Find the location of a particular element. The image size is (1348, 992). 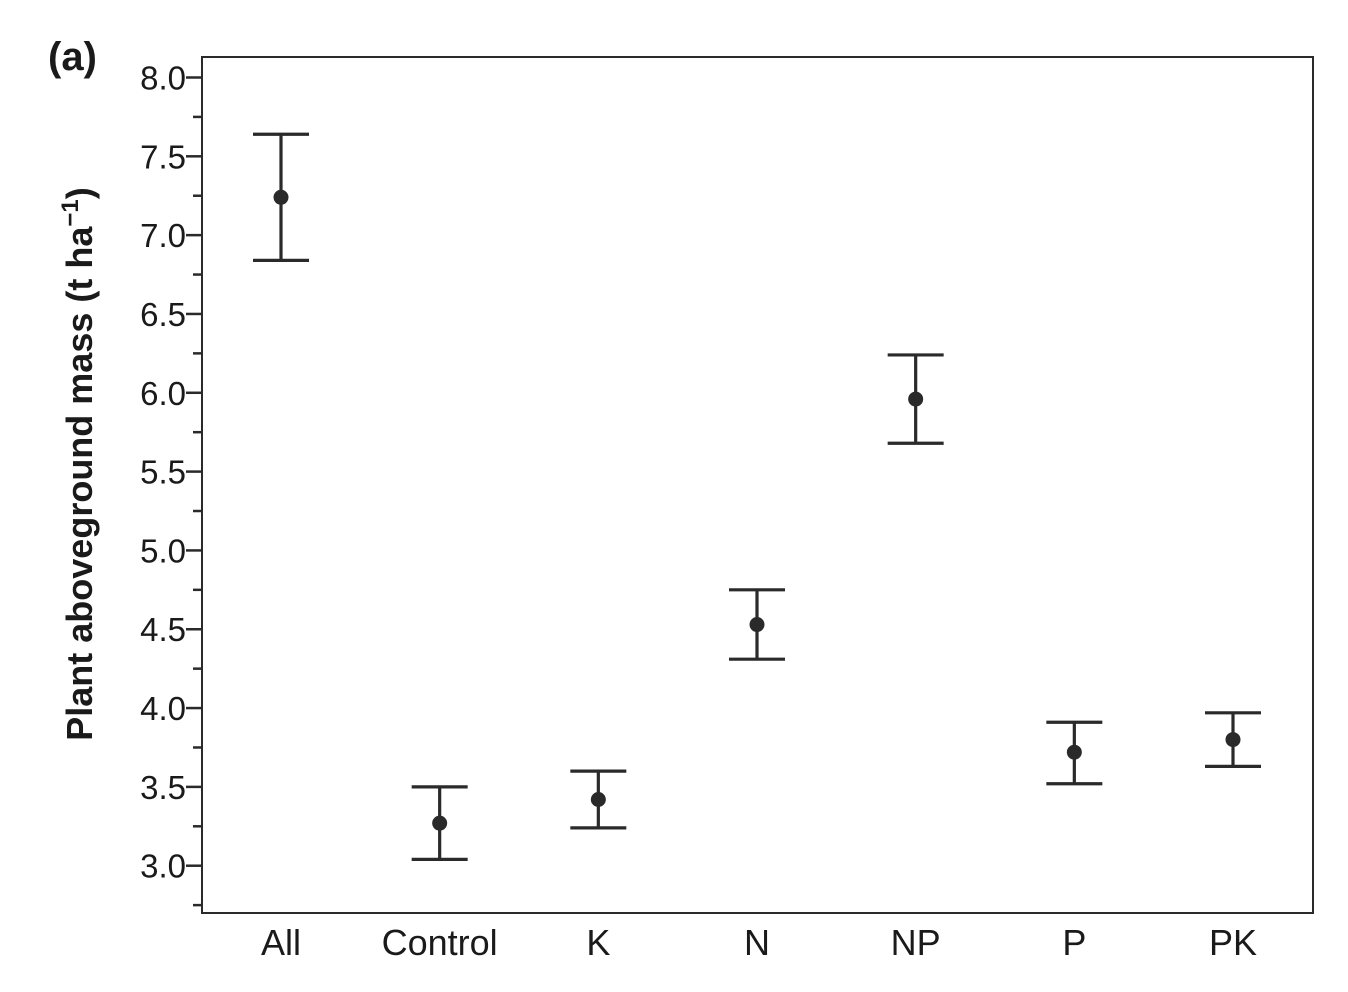

x-tick-label: N is located at coordinates (757, 942).